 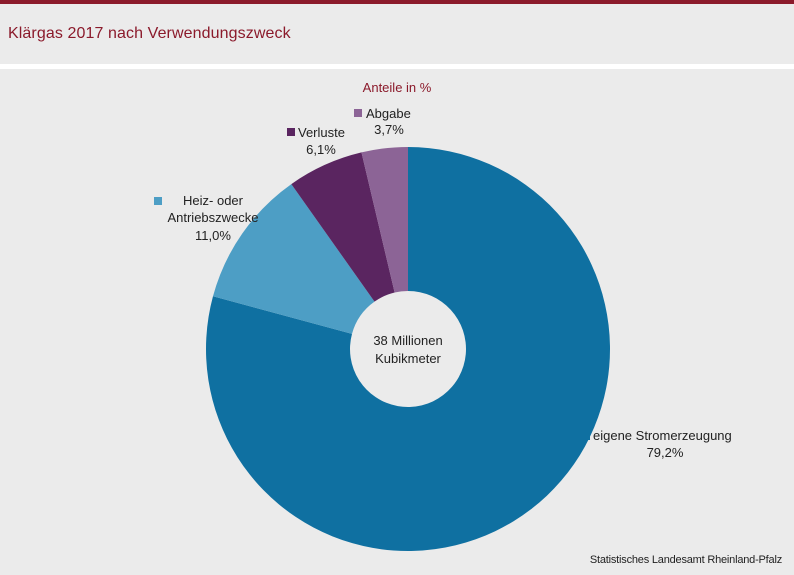 I want to click on chart-subtitle: Anteile in %, so click(x=397, y=87).